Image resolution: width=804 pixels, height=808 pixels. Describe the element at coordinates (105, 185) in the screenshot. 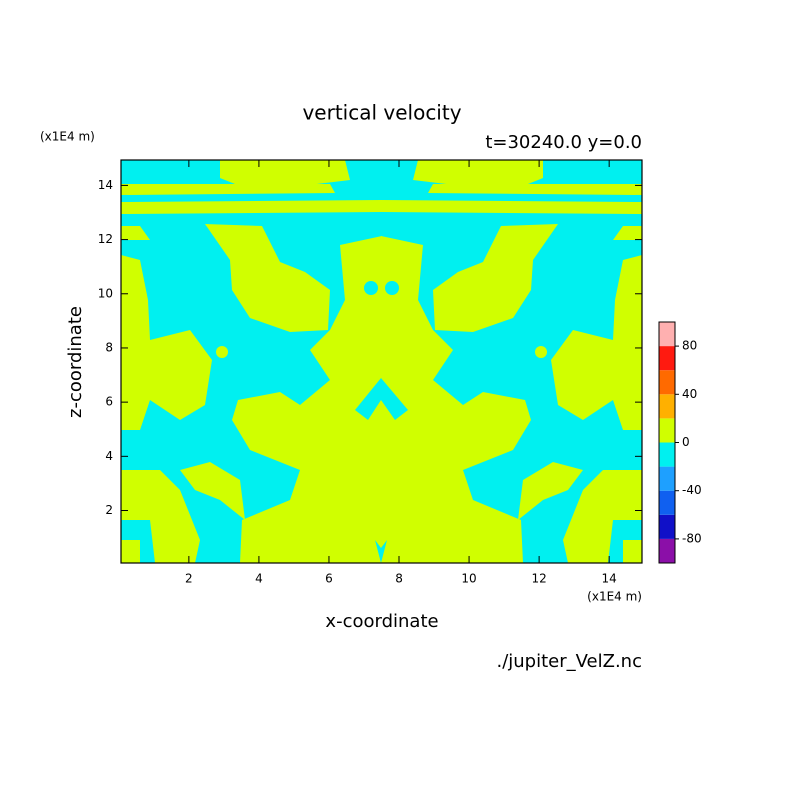

I see `y-tick-label: 14` at that location.